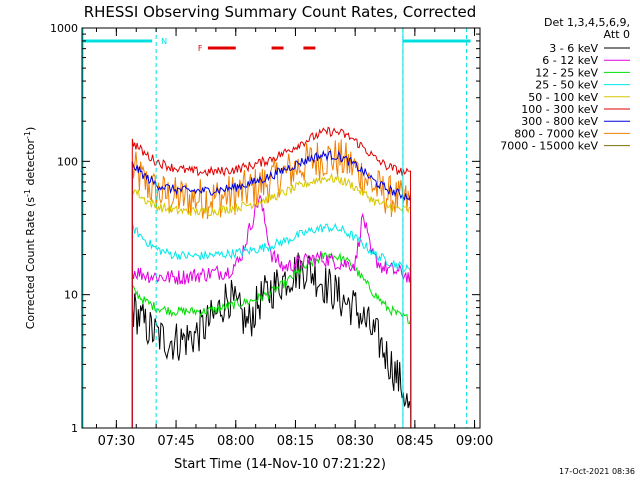 This screenshot has height=480, width=640. Describe the element at coordinates (573, 48) in the screenshot. I see `legend-label-0: 3 - 6 keV` at that location.